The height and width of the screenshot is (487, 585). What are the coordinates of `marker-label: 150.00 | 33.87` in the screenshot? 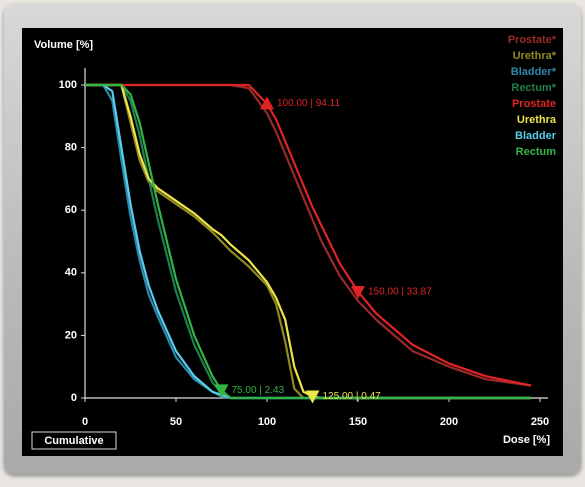 It's located at (400, 292).